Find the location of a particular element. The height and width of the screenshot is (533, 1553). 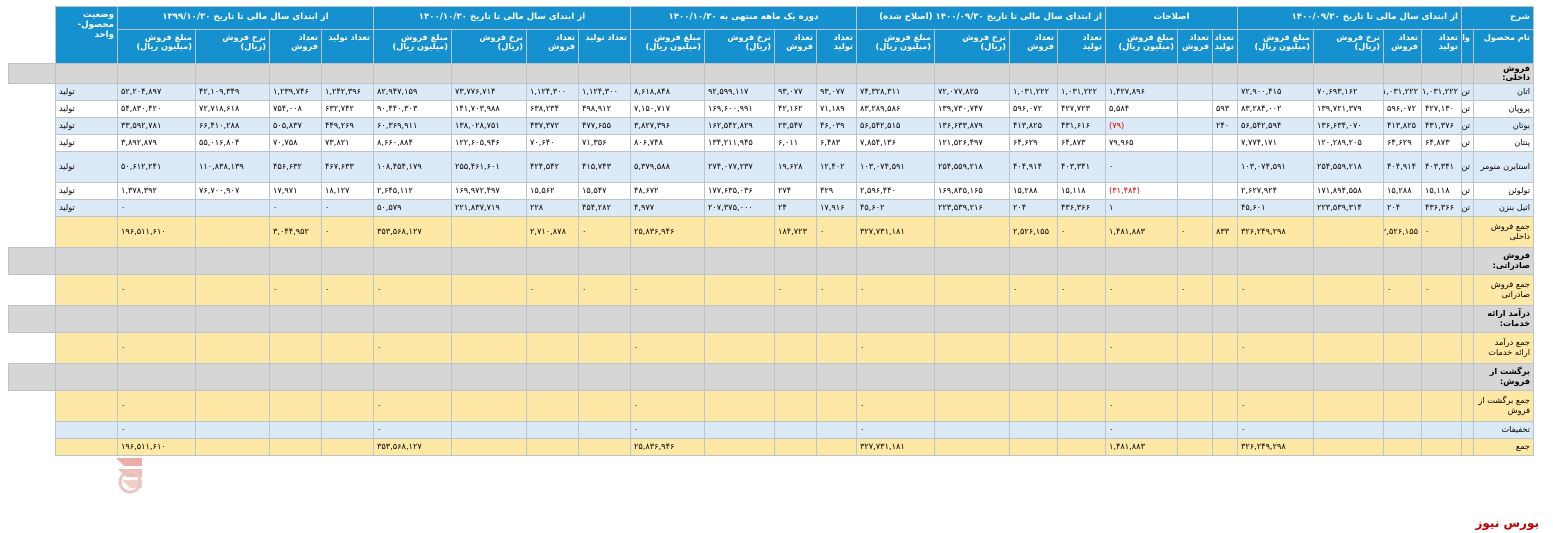

table-cell: تولید is located at coordinates (86, 142).